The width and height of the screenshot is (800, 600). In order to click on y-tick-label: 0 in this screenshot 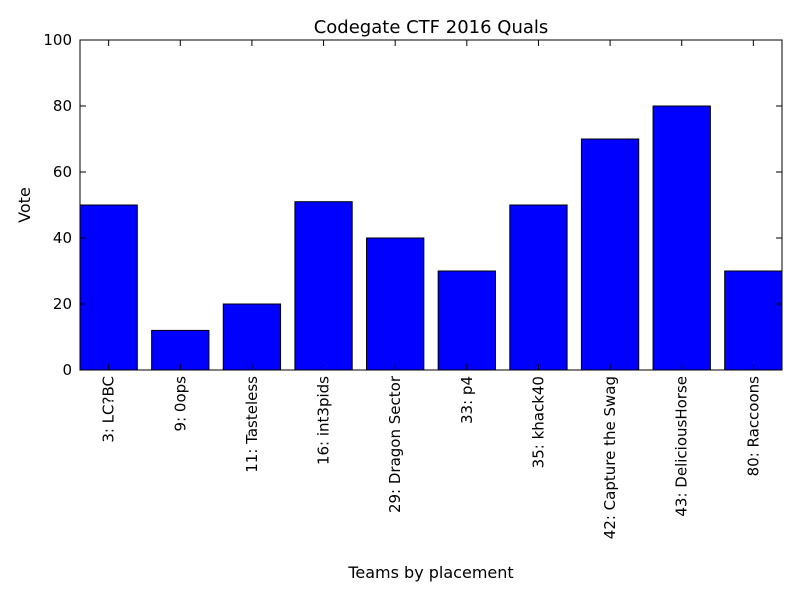, I will do `click(67, 370)`.